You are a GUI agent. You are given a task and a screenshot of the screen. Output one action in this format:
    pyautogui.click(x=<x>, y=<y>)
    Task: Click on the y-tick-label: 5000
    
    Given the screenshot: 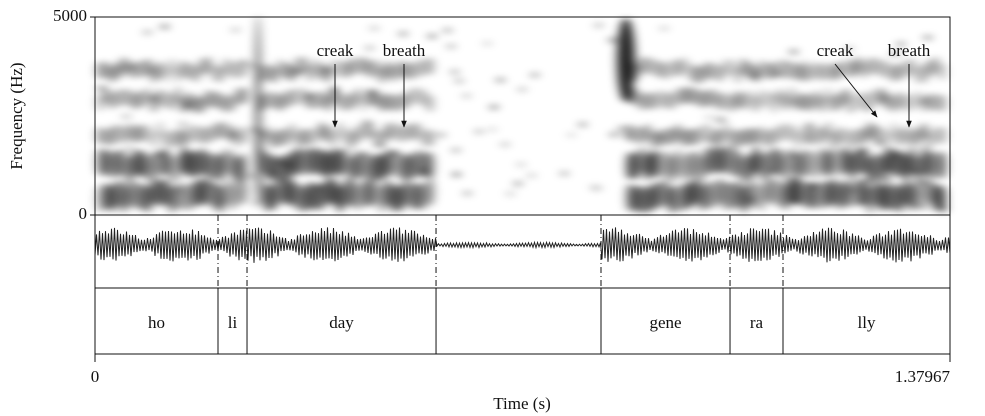 What is the action you would take?
    pyautogui.click(x=70, y=15)
    